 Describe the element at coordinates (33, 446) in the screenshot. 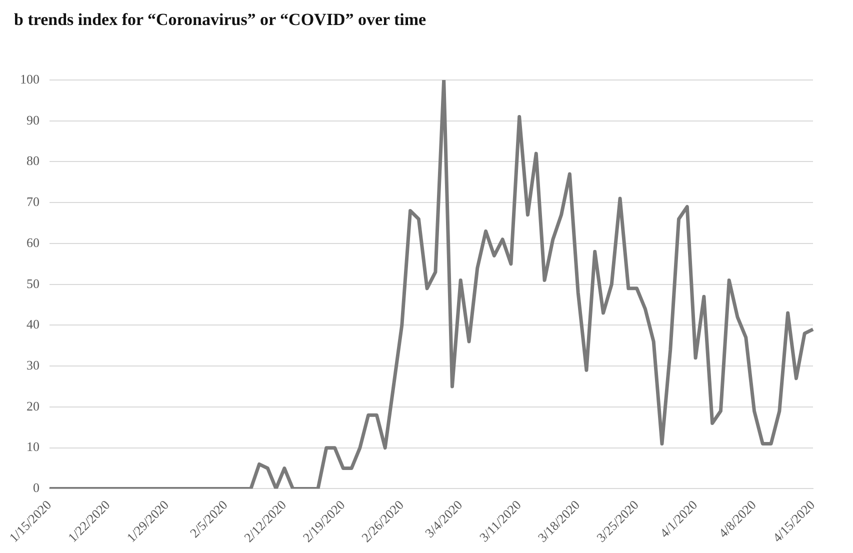

I see `y-tick-label: 10` at that location.